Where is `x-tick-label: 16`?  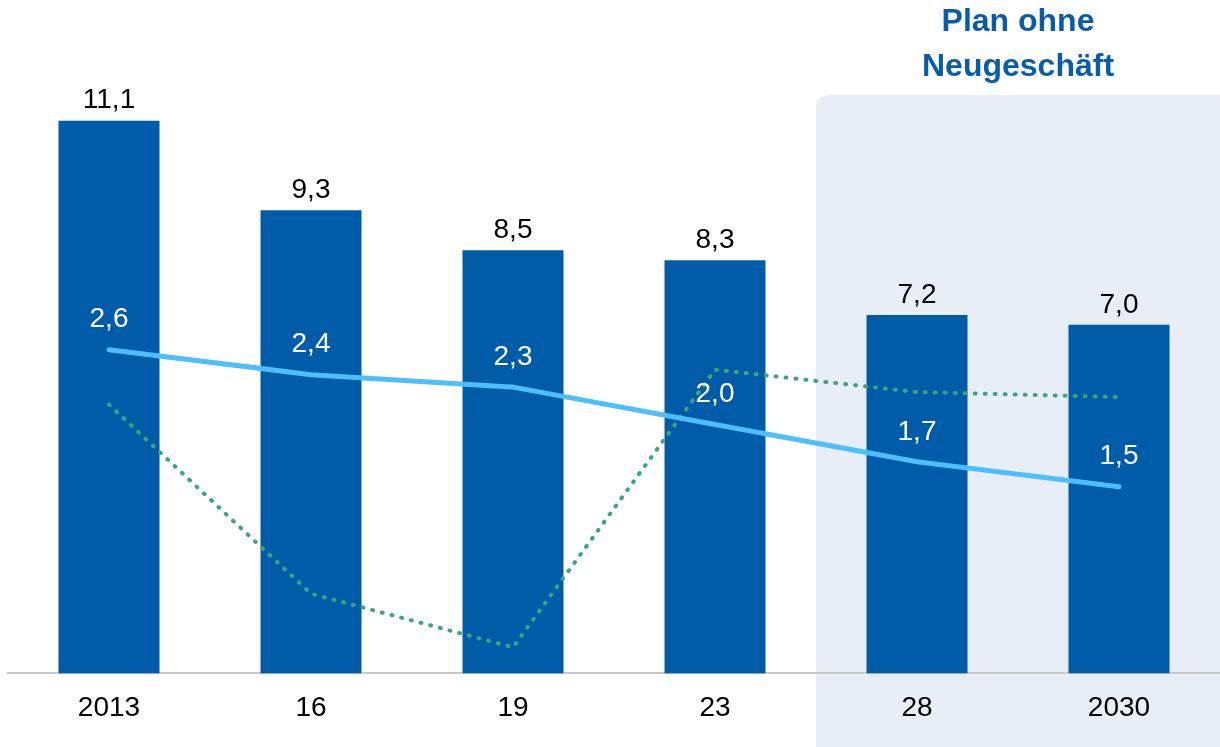
x-tick-label: 16 is located at coordinates (311, 706).